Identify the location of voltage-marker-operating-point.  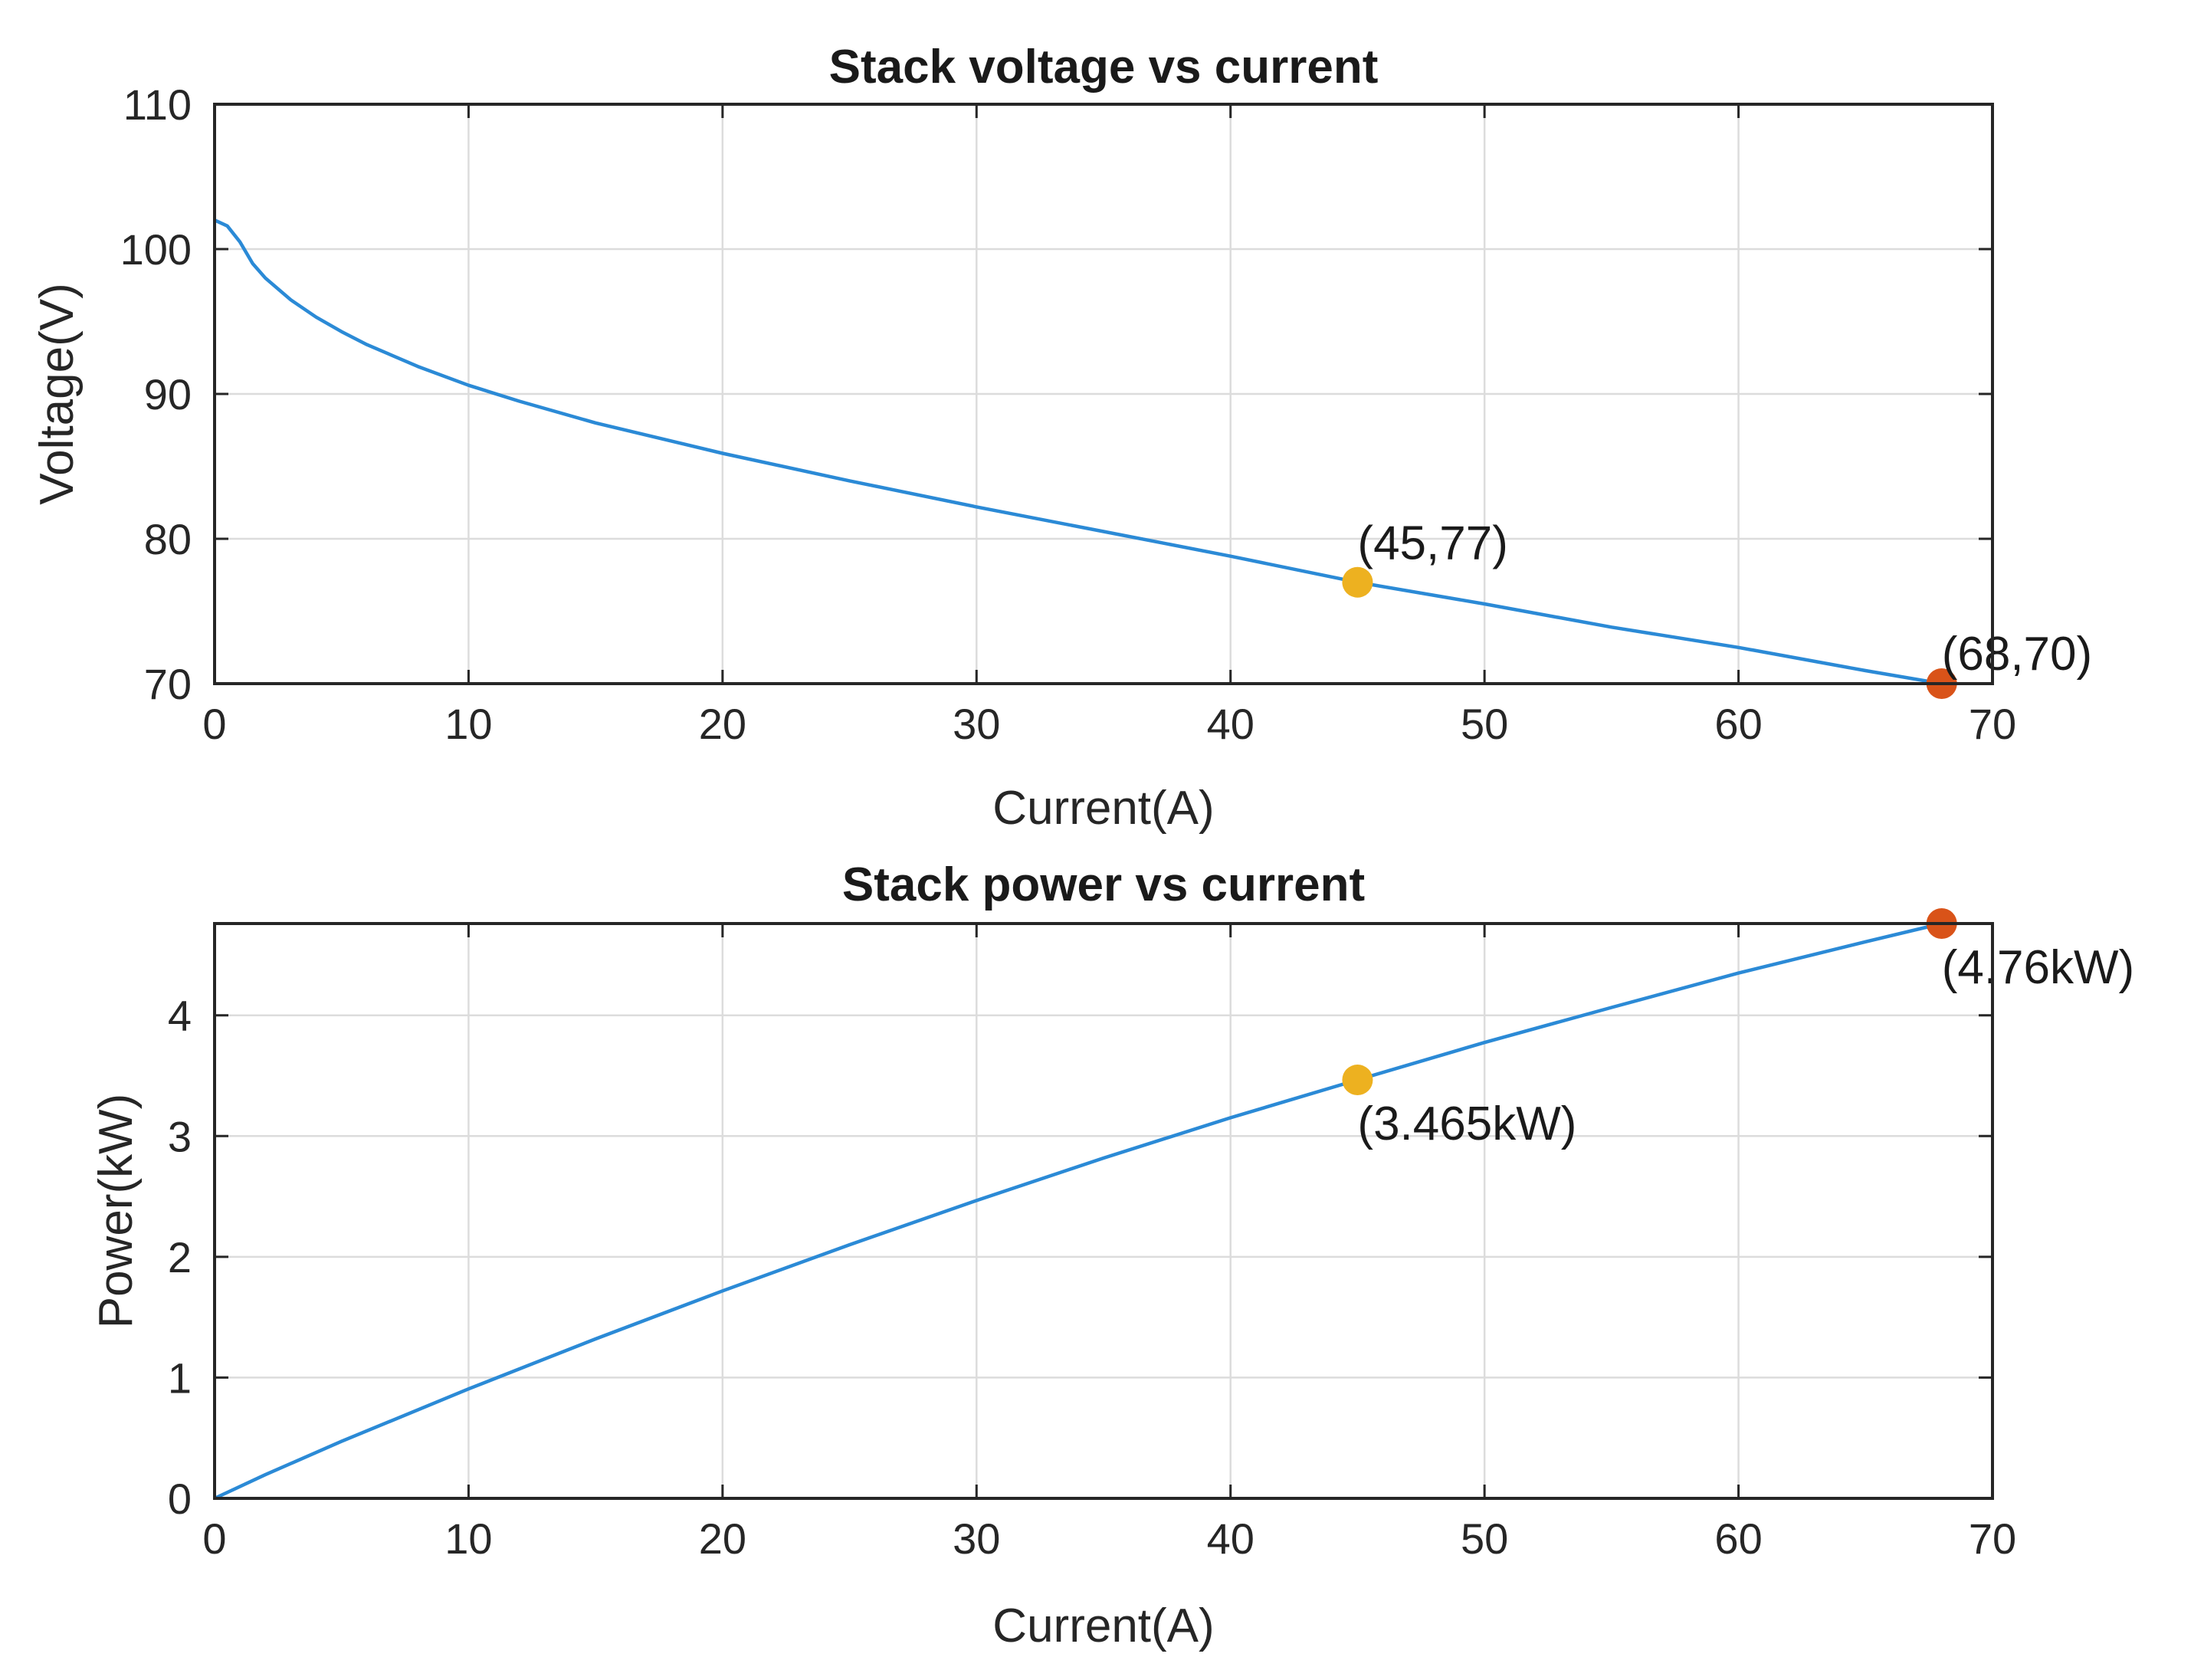
(1357, 582).